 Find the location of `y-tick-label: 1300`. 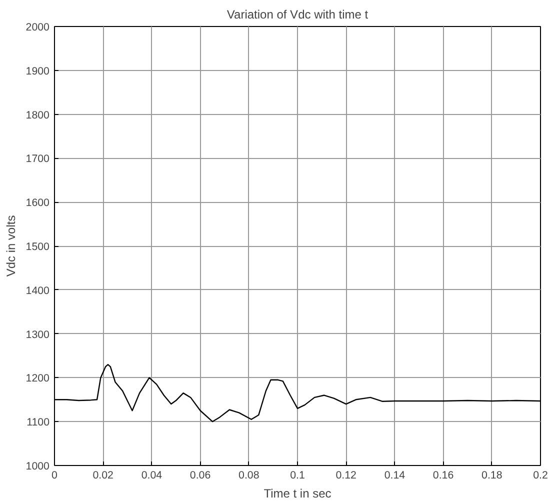

y-tick-label: 1300 is located at coordinates (38, 334).